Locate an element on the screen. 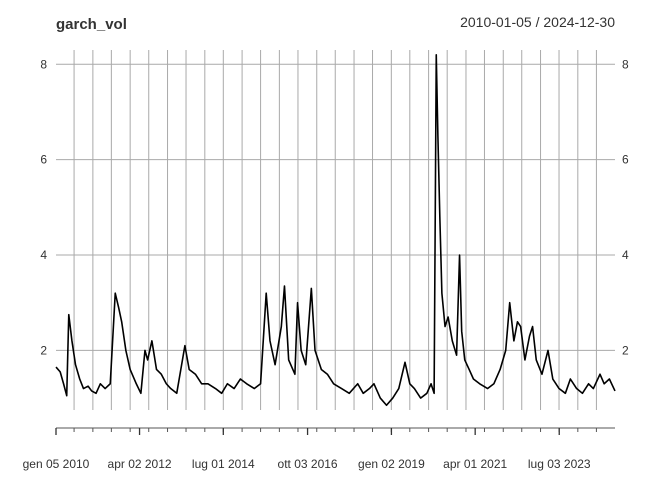 This screenshot has width=672, height=480. x-tick-label: ott 03 2016 is located at coordinates (308, 464).